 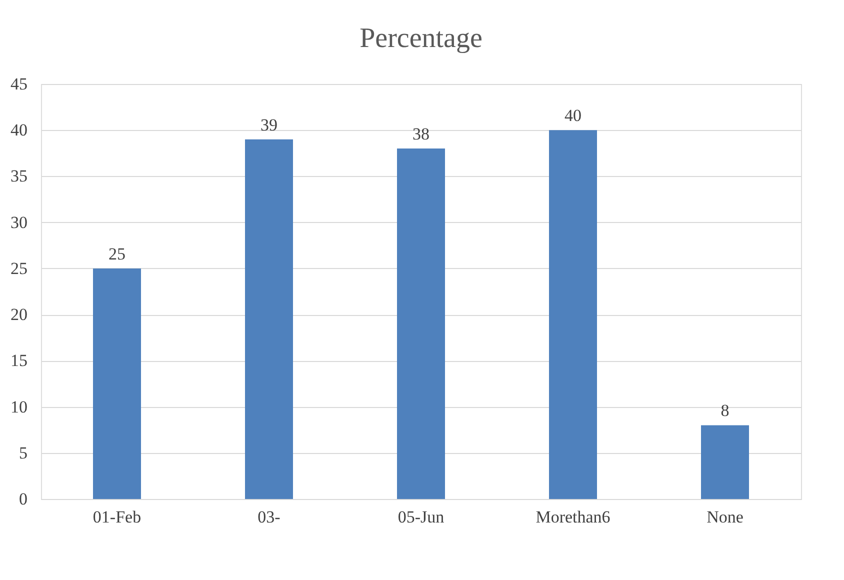 I want to click on data-label: 8, so click(x=725, y=410).